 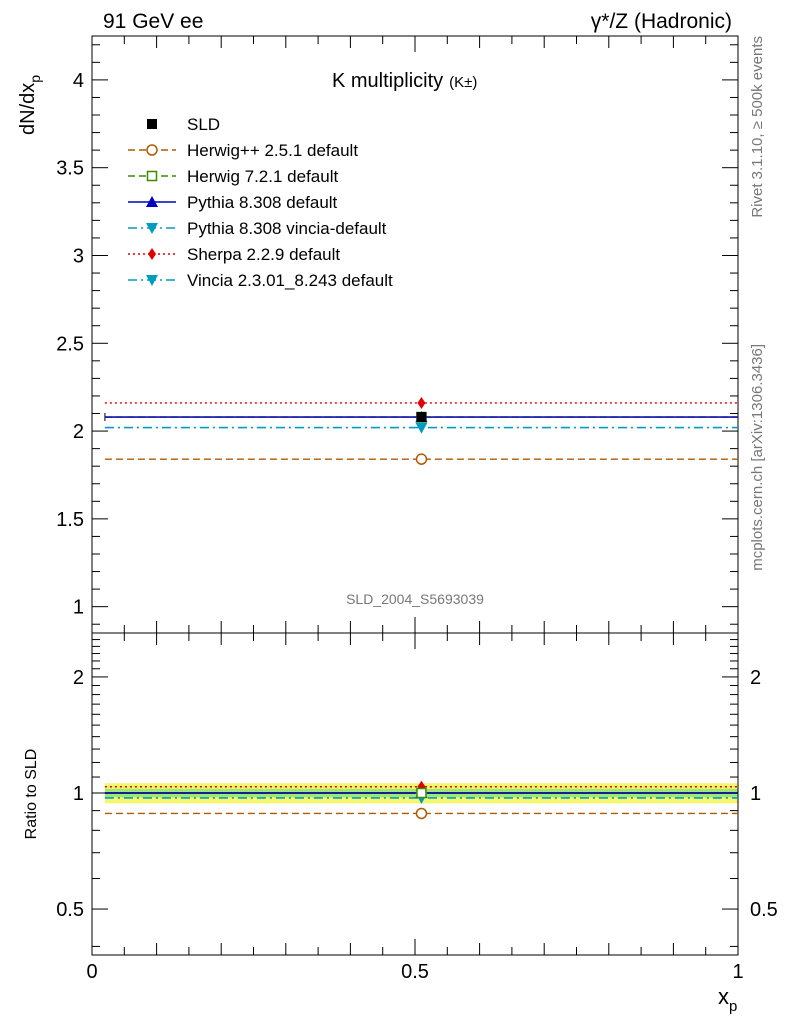 I want to click on x-label-sub: p, so click(x=733, y=1006).